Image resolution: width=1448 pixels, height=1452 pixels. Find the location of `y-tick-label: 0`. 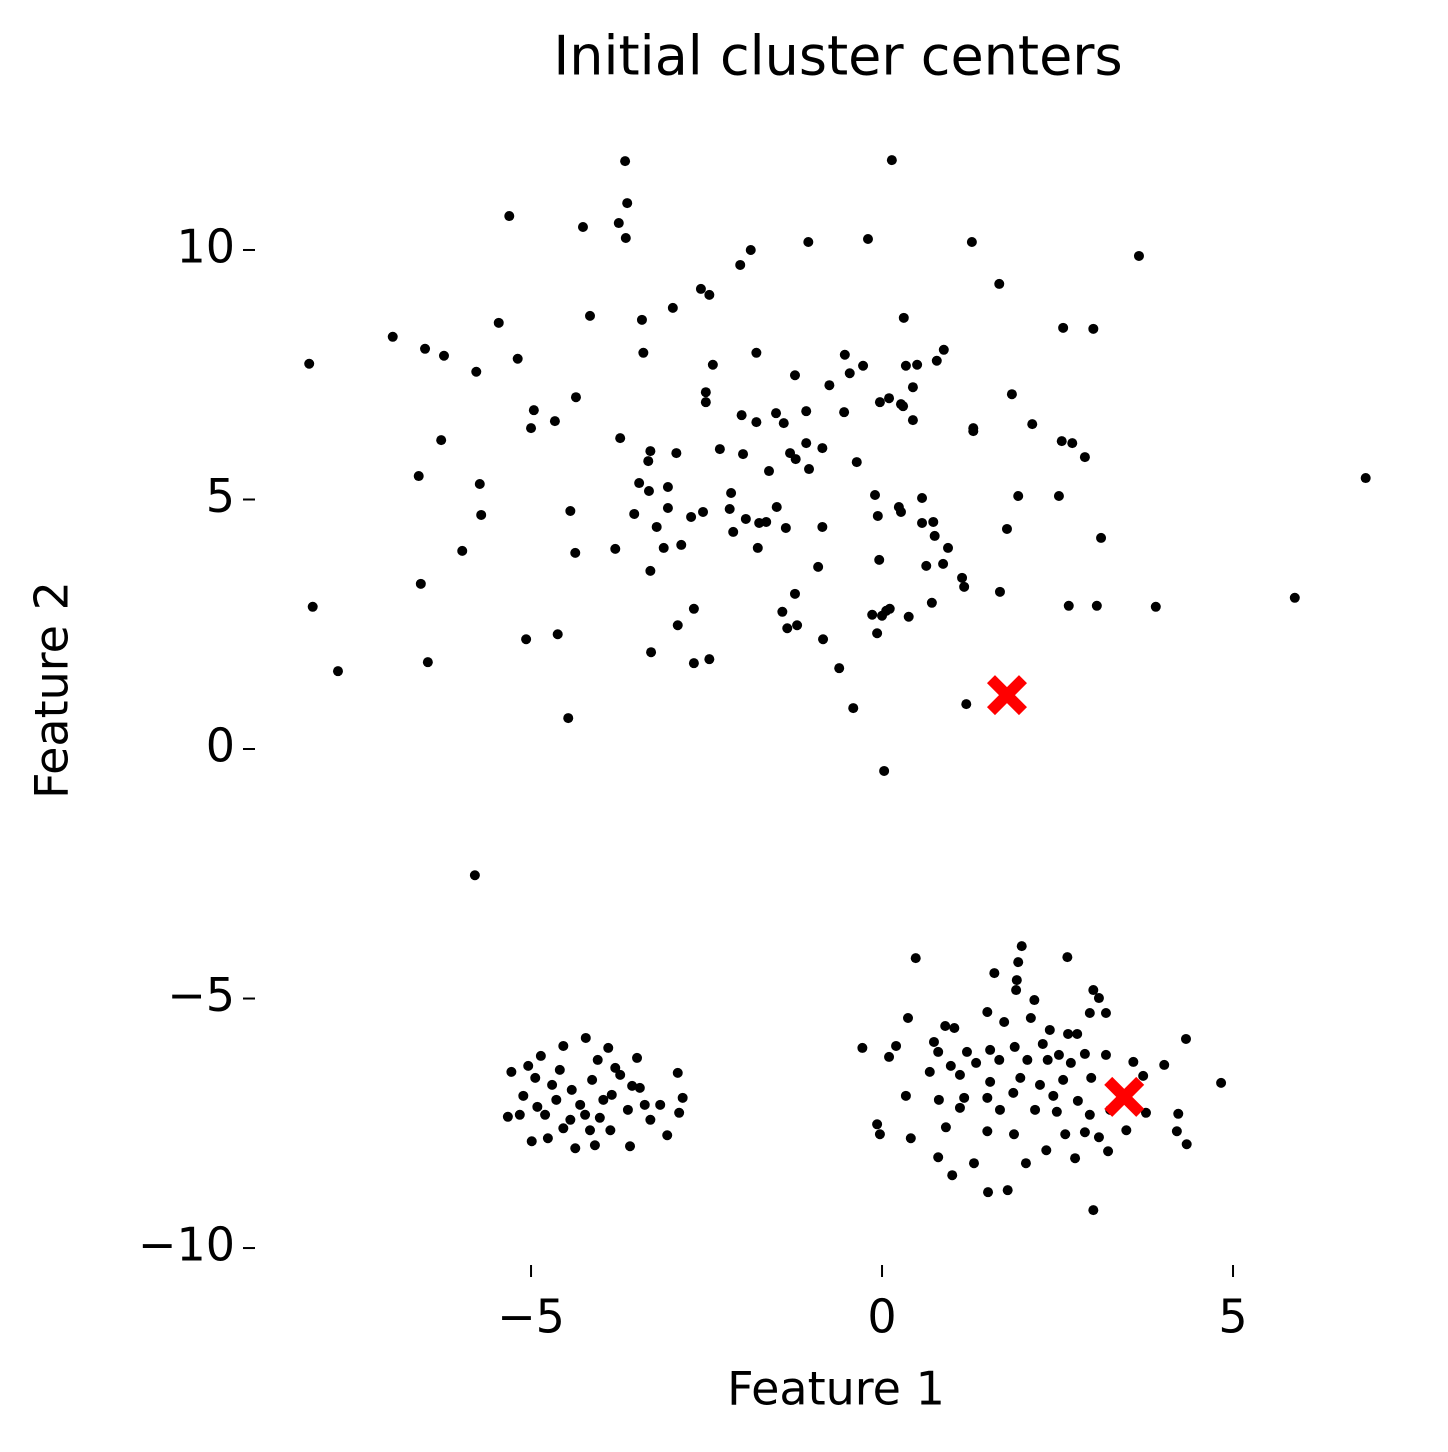

y-tick-label: 0 is located at coordinates (220, 746).